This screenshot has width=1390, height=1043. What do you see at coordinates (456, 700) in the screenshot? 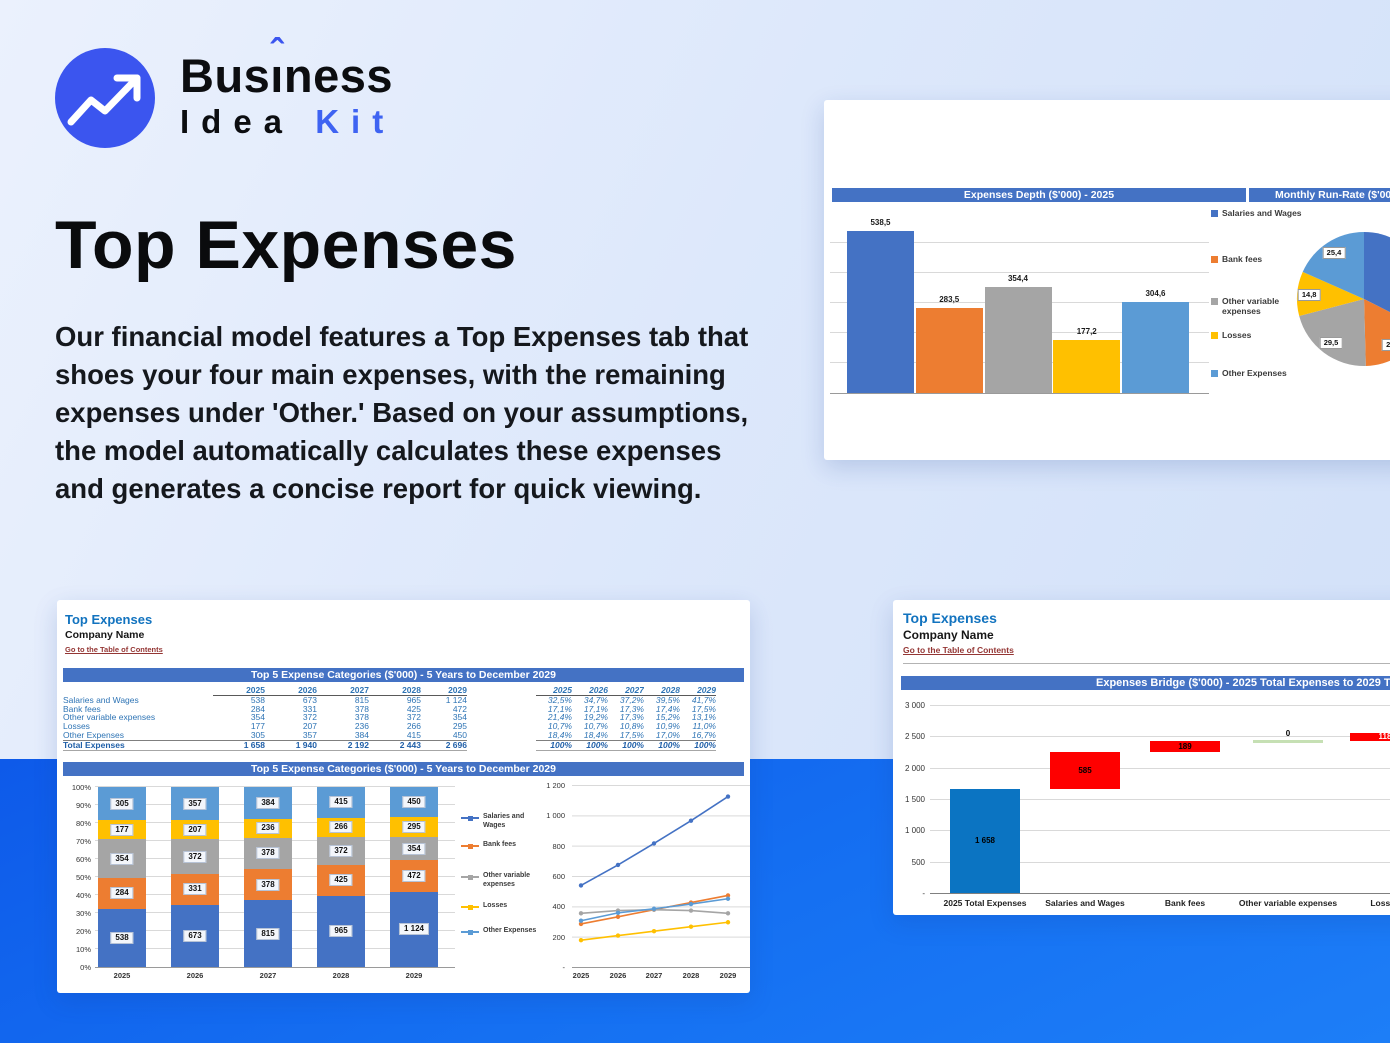
I see `value-cell: 1 124` at bounding box center [456, 700].